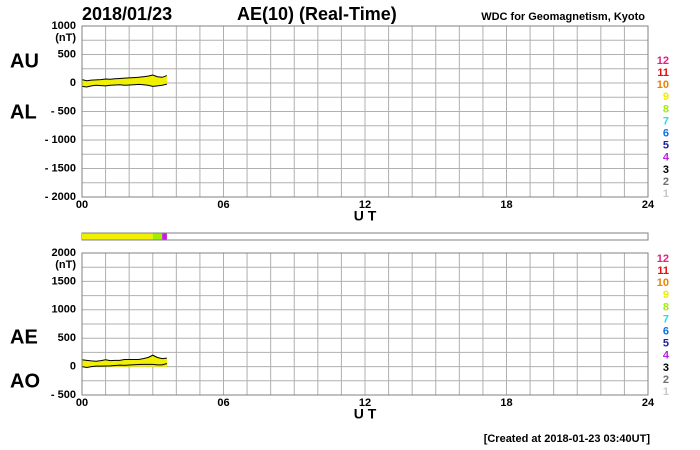  Describe the element at coordinates (60, 197) in the screenshot. I see `y-tick-label: - 2000` at that location.